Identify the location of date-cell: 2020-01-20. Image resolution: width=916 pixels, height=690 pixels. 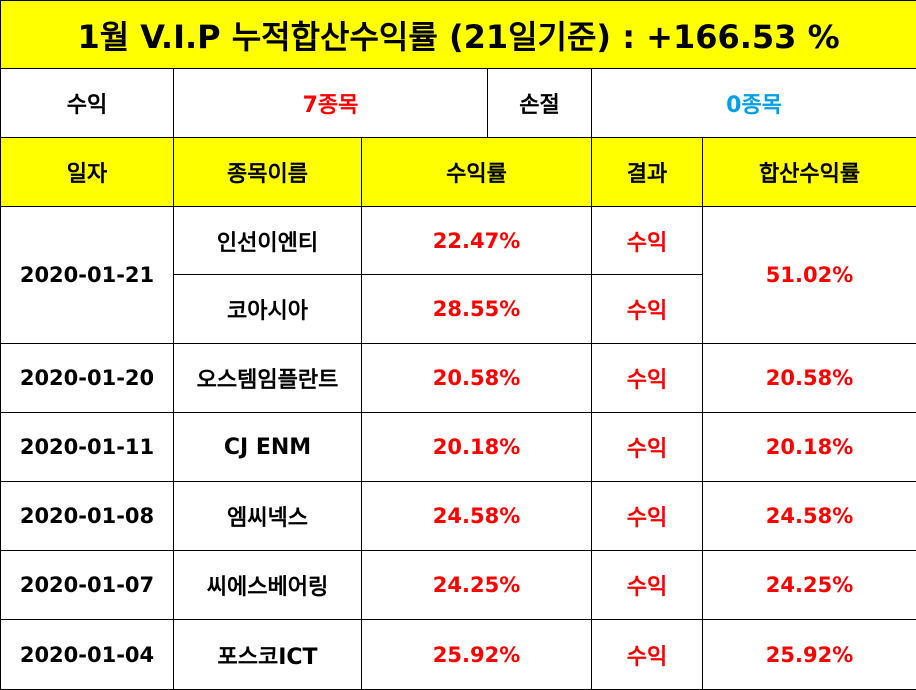
(87, 378).